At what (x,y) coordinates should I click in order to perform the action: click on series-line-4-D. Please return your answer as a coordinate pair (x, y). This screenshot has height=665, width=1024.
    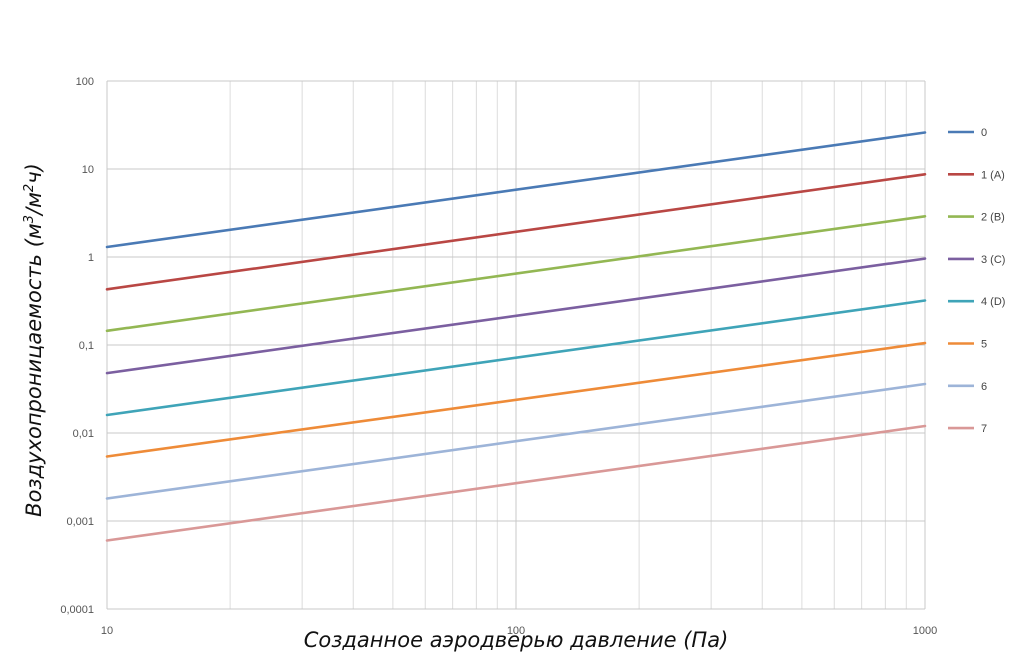
    Looking at the image, I should click on (516, 358).